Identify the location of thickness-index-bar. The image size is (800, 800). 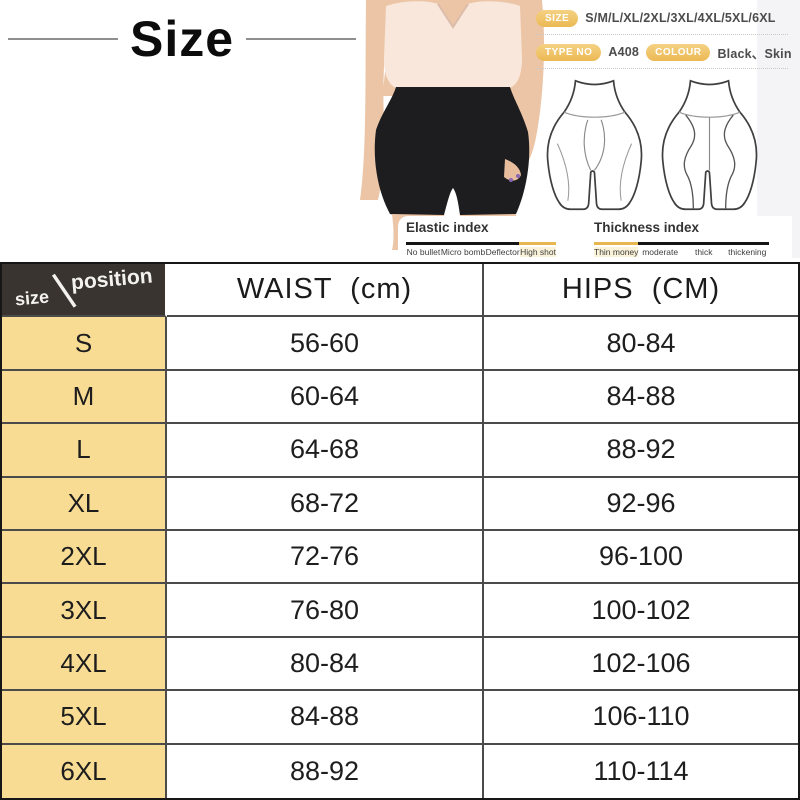
(681, 243).